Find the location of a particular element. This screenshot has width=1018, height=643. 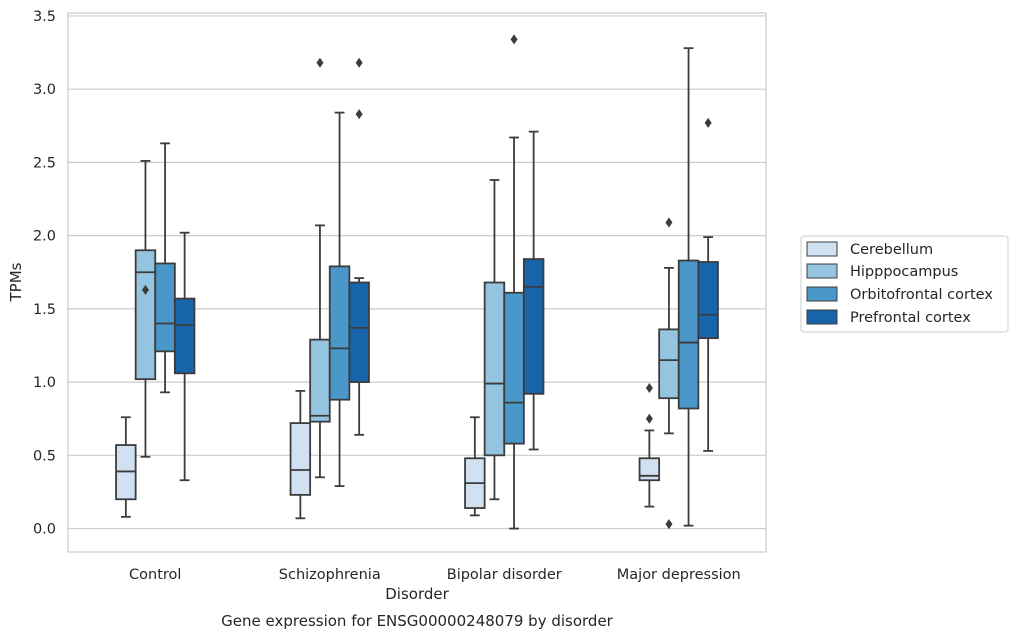

y-axis-ticks: 0.0 0.5 1.0 1.5 2.0 2.5 3.0 3.5 is located at coordinates (44, 273).